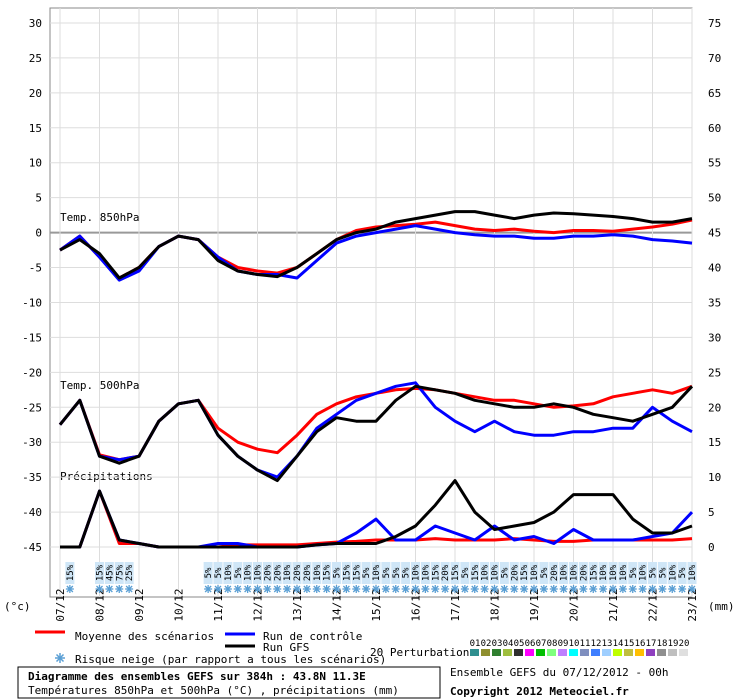 This screenshot has width=740, height=700. I want to click on y-tick-label: -45, so click(32, 547).